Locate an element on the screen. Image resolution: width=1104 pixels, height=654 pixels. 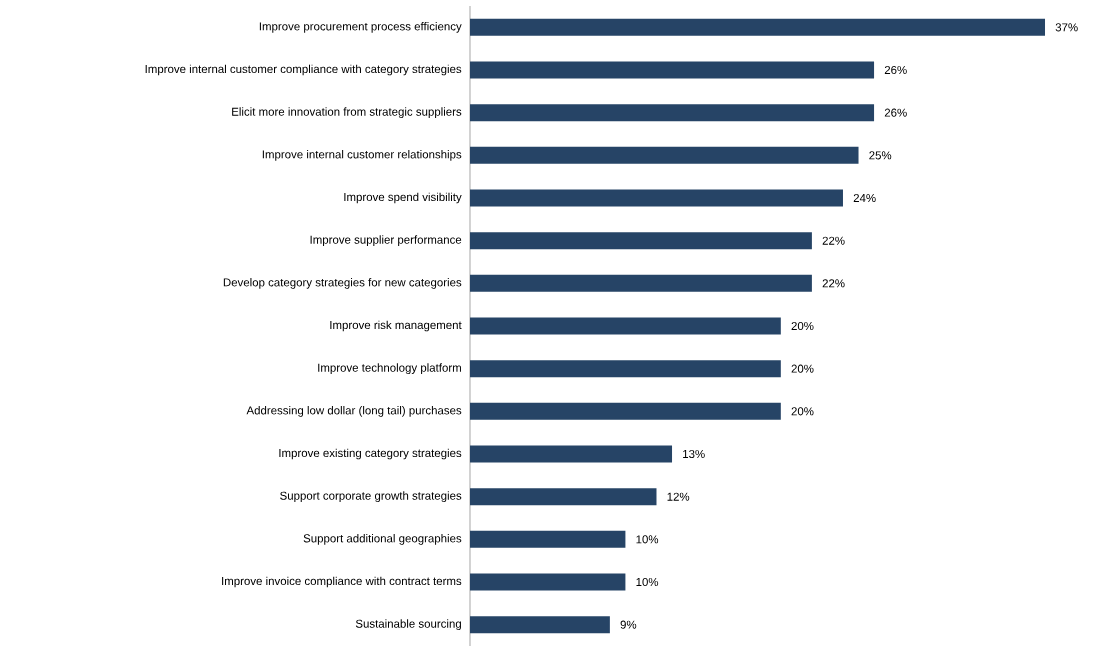
y-tick-label: Improve technology platform is located at coordinates (389, 369).